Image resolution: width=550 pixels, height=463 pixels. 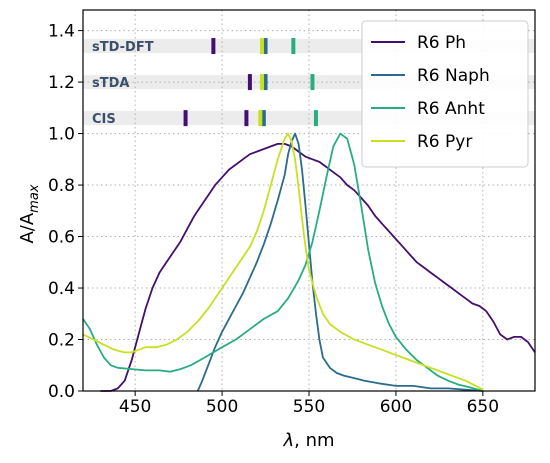 What do you see at coordinates (396, 407) in the screenshot?
I see `x-tick-label-3: 600` at bounding box center [396, 407].